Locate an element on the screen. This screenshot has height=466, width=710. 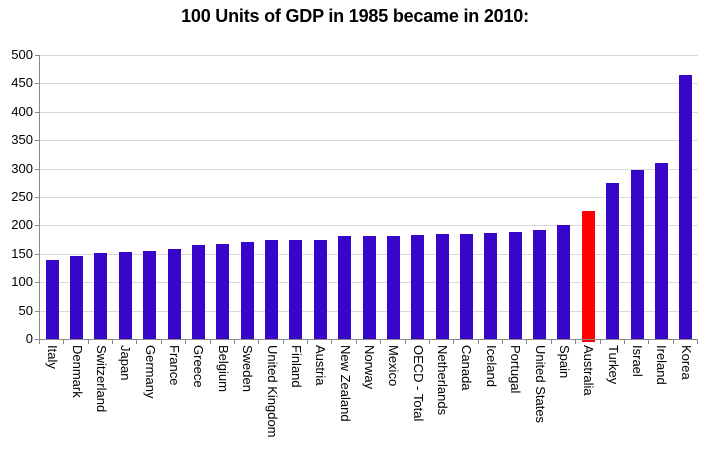
bar-portugal is located at coordinates (515, 285).